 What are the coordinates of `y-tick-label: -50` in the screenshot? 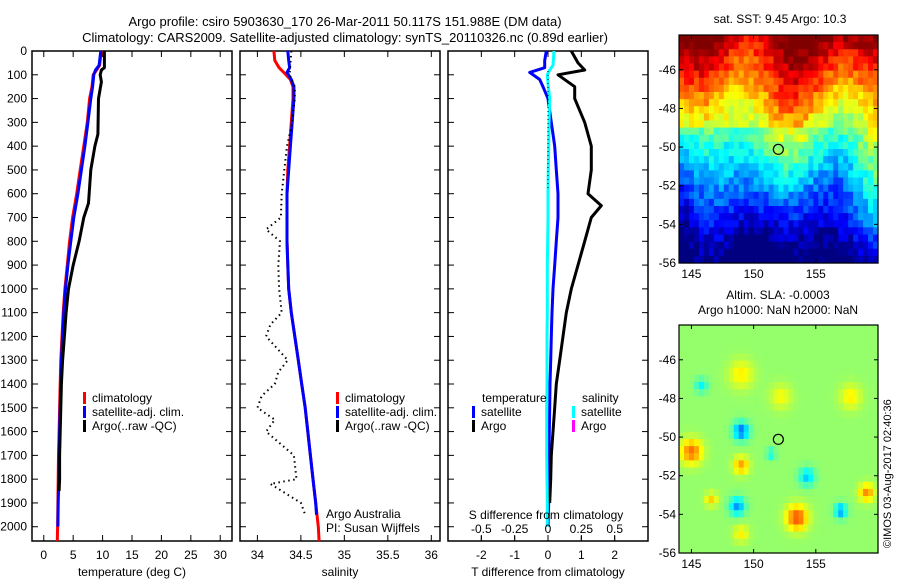 It's located at (668, 147).